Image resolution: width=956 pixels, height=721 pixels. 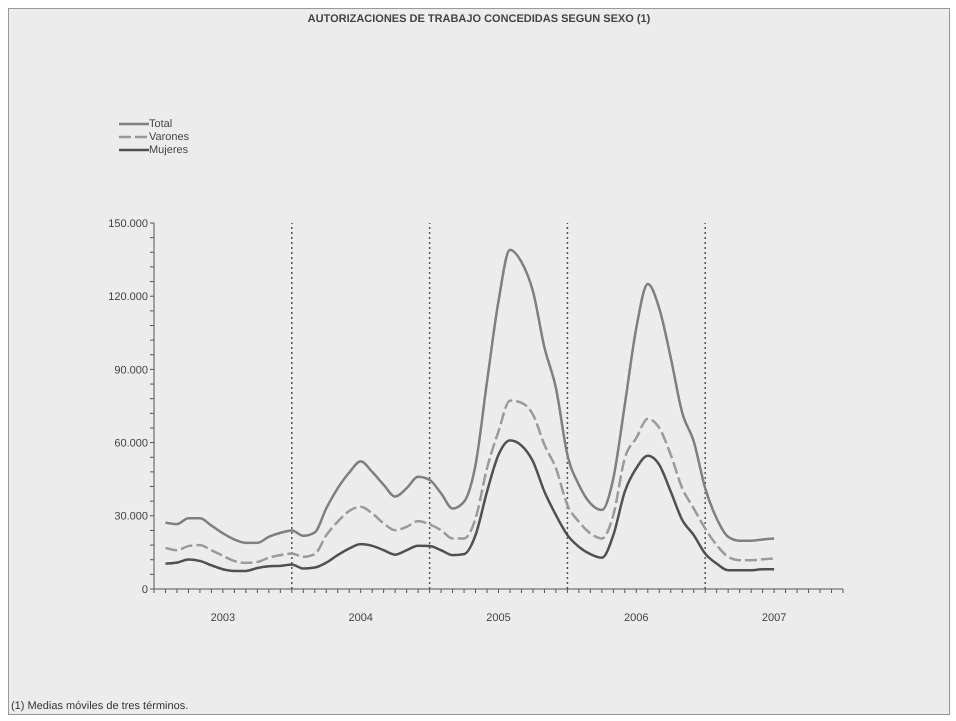 What do you see at coordinates (131, 444) in the screenshot?
I see `y-tick-label: 60.000` at bounding box center [131, 444].